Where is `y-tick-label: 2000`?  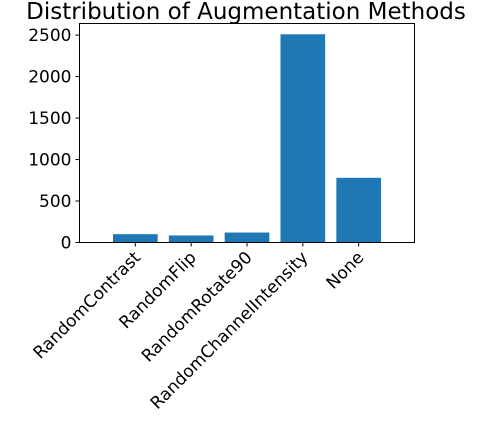
y-tick-label: 2000 is located at coordinates (49, 78).